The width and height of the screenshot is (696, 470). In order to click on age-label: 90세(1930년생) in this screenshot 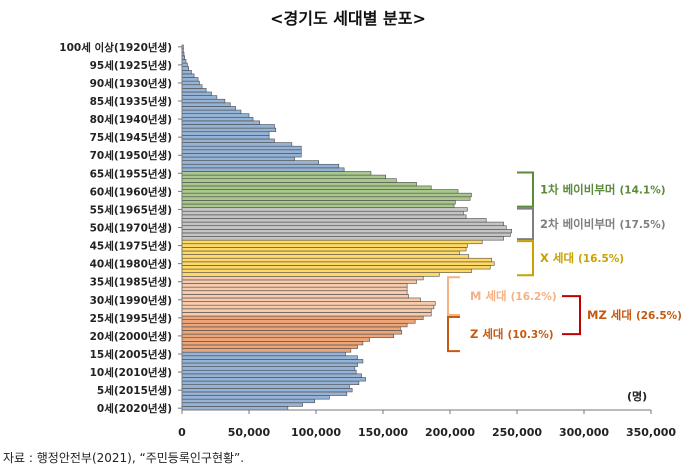, I will do `click(131, 83)`.